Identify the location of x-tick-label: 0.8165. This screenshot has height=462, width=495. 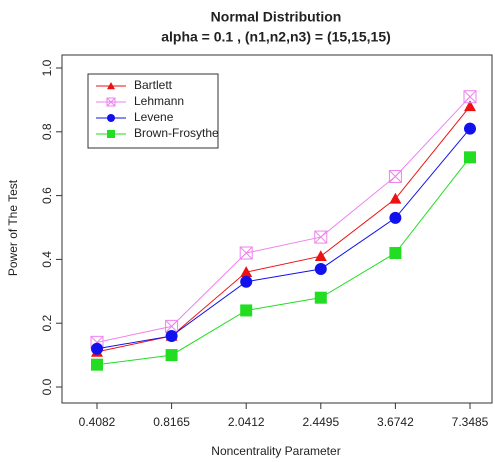
(171, 422).